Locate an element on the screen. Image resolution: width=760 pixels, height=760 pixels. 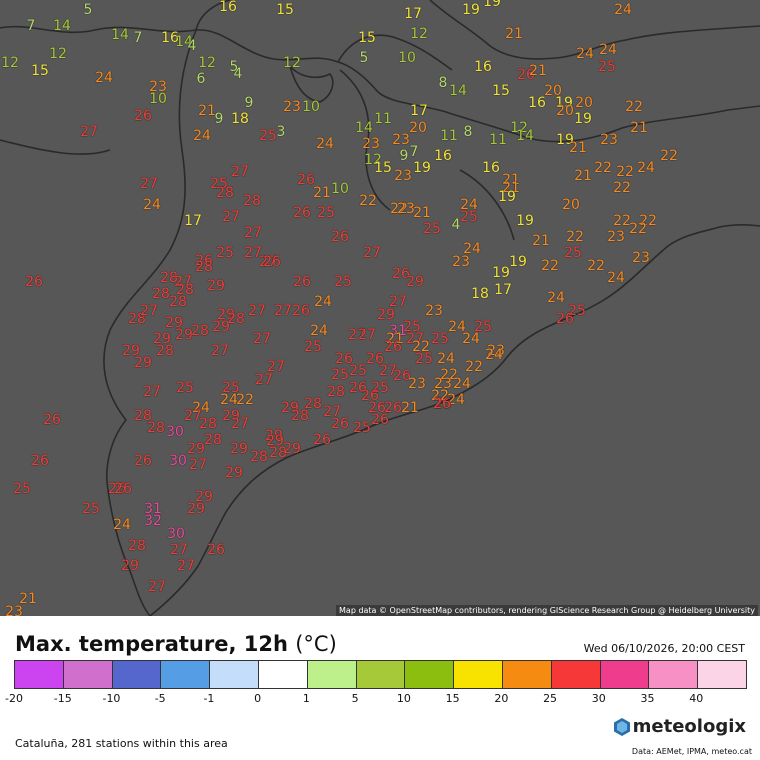
color-scale-tick: 30 is located at coordinates (598, 698).